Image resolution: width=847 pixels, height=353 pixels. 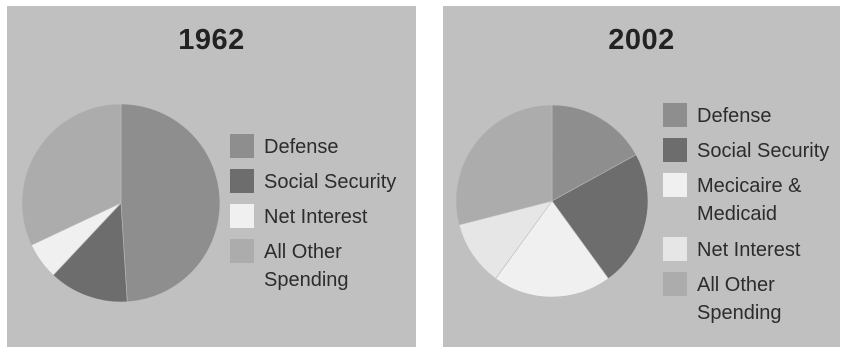 What do you see at coordinates (737, 214) in the screenshot?
I see `legend-label-line: Medicaid` at bounding box center [737, 214].